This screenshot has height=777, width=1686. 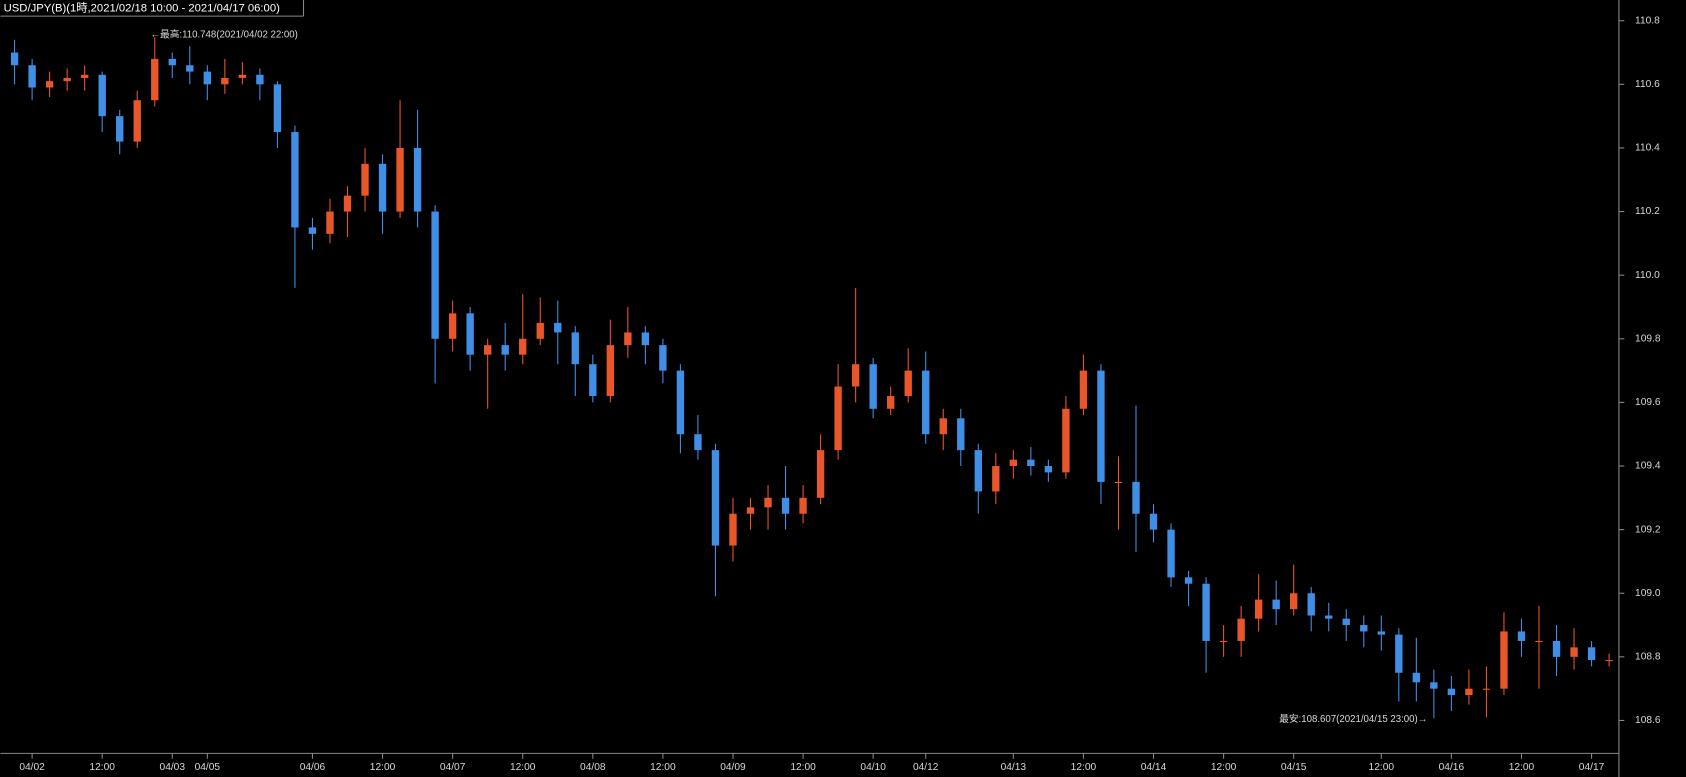 I want to click on y-tick-label: 110.4, so click(x=1647, y=148).